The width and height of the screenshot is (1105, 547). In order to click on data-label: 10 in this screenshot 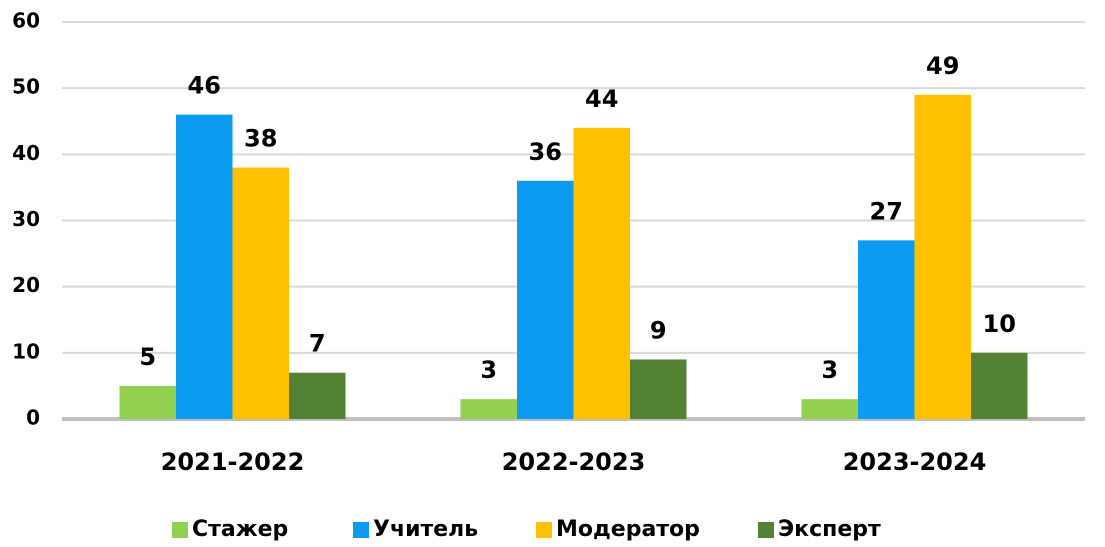, I will do `click(999, 324)`.